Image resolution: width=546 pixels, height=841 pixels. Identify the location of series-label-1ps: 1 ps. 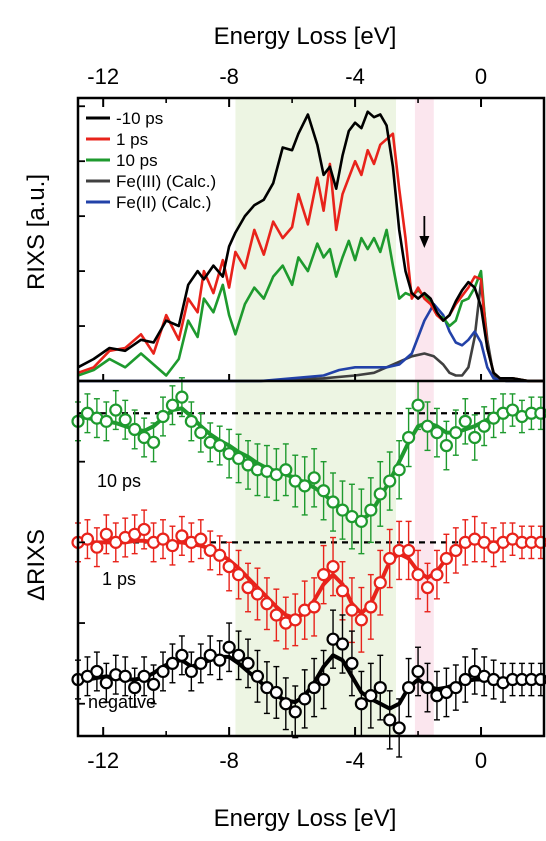
(119, 579).